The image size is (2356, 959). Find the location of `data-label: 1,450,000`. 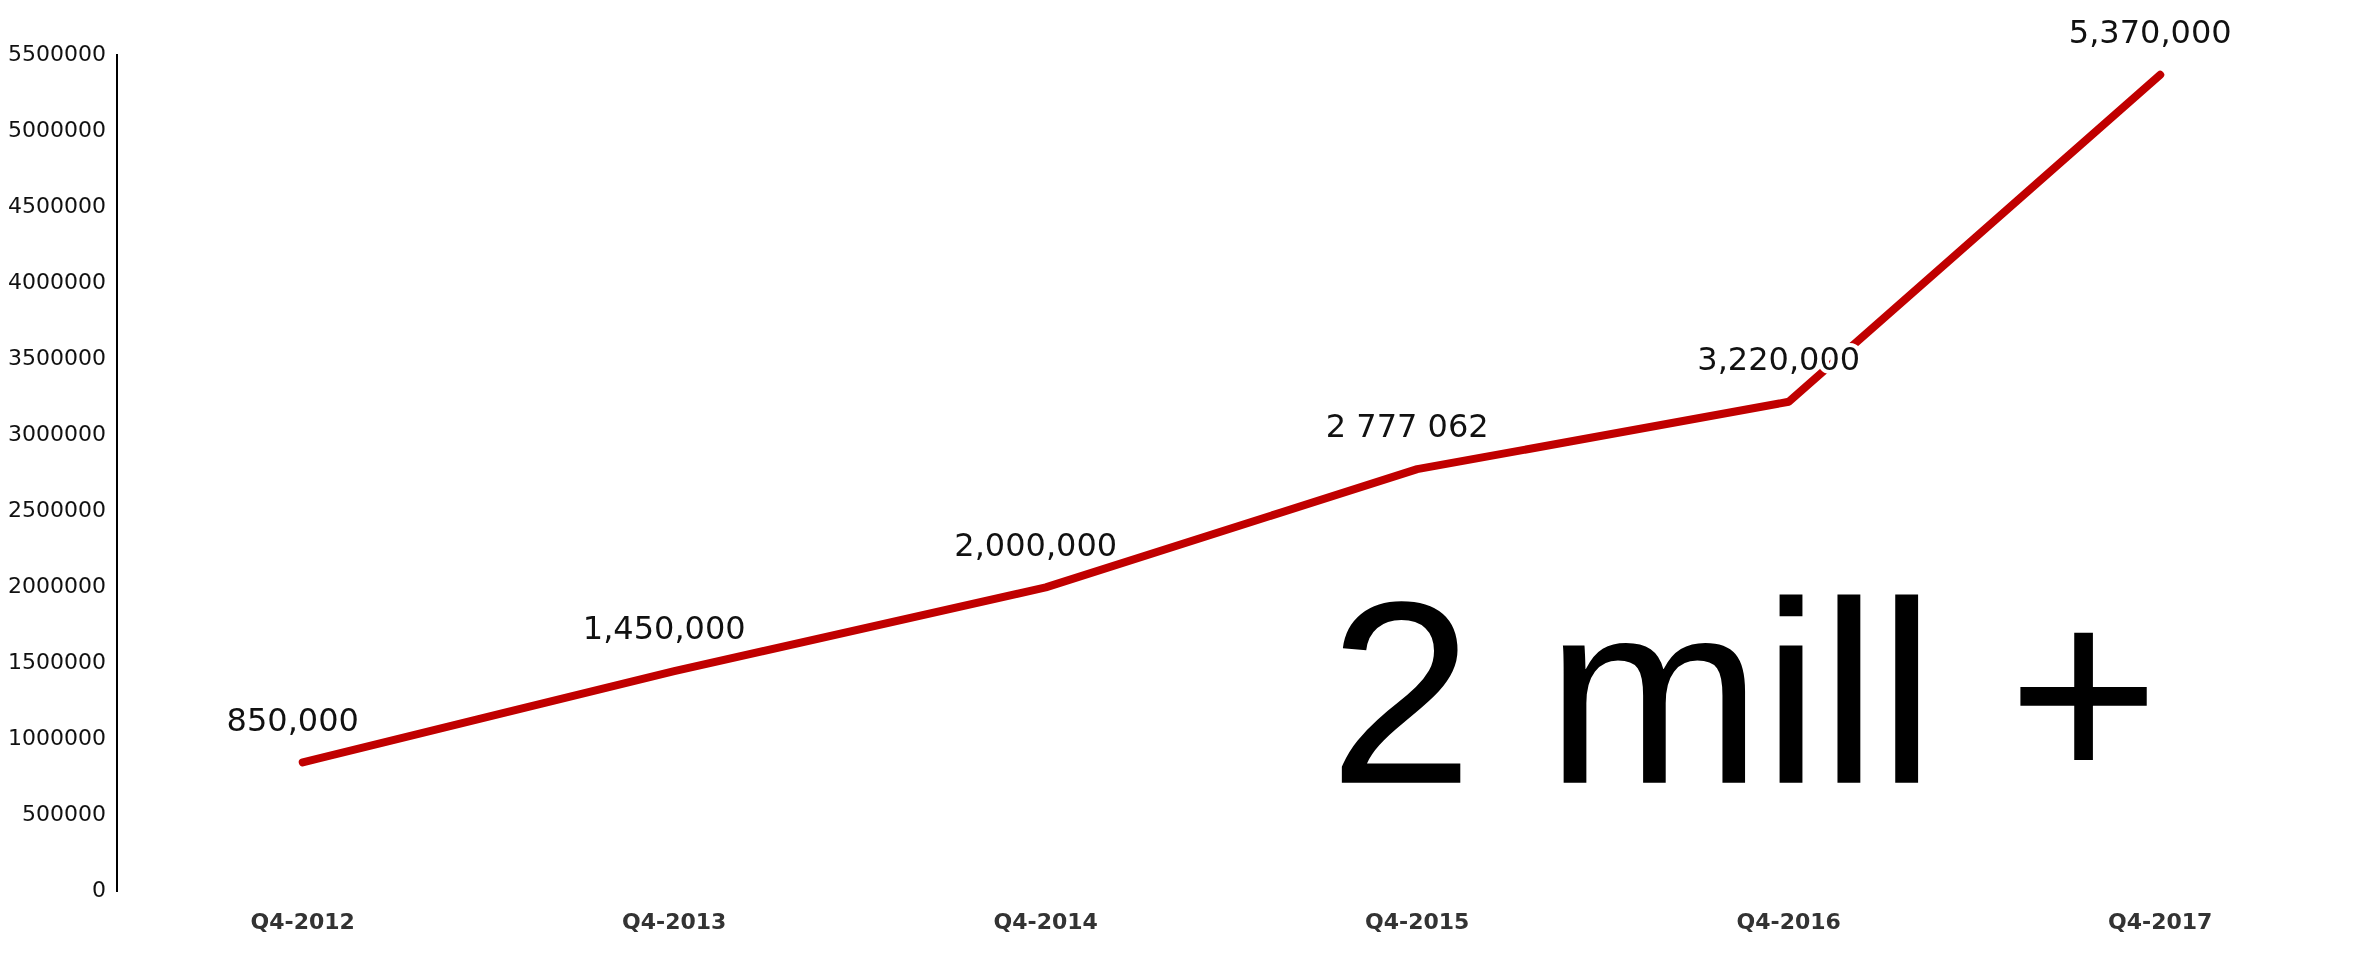

data-label: 1,450,000 is located at coordinates (664, 628).